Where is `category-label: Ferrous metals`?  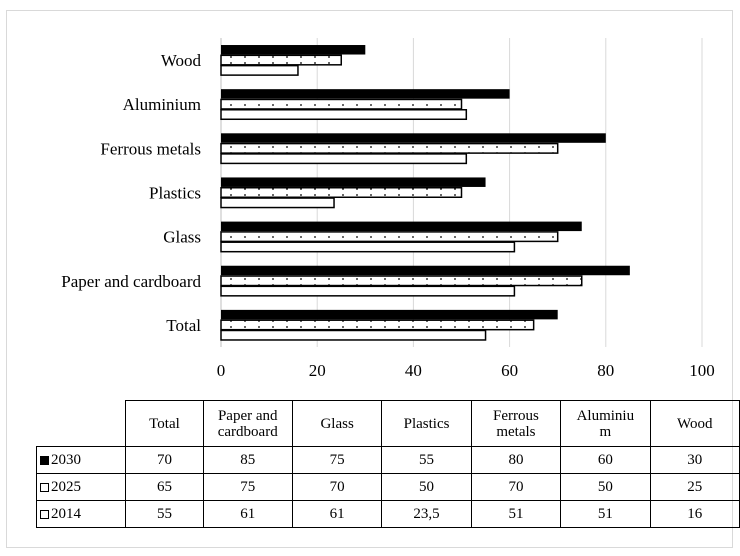
category-label: Ferrous metals is located at coordinates (150, 148).